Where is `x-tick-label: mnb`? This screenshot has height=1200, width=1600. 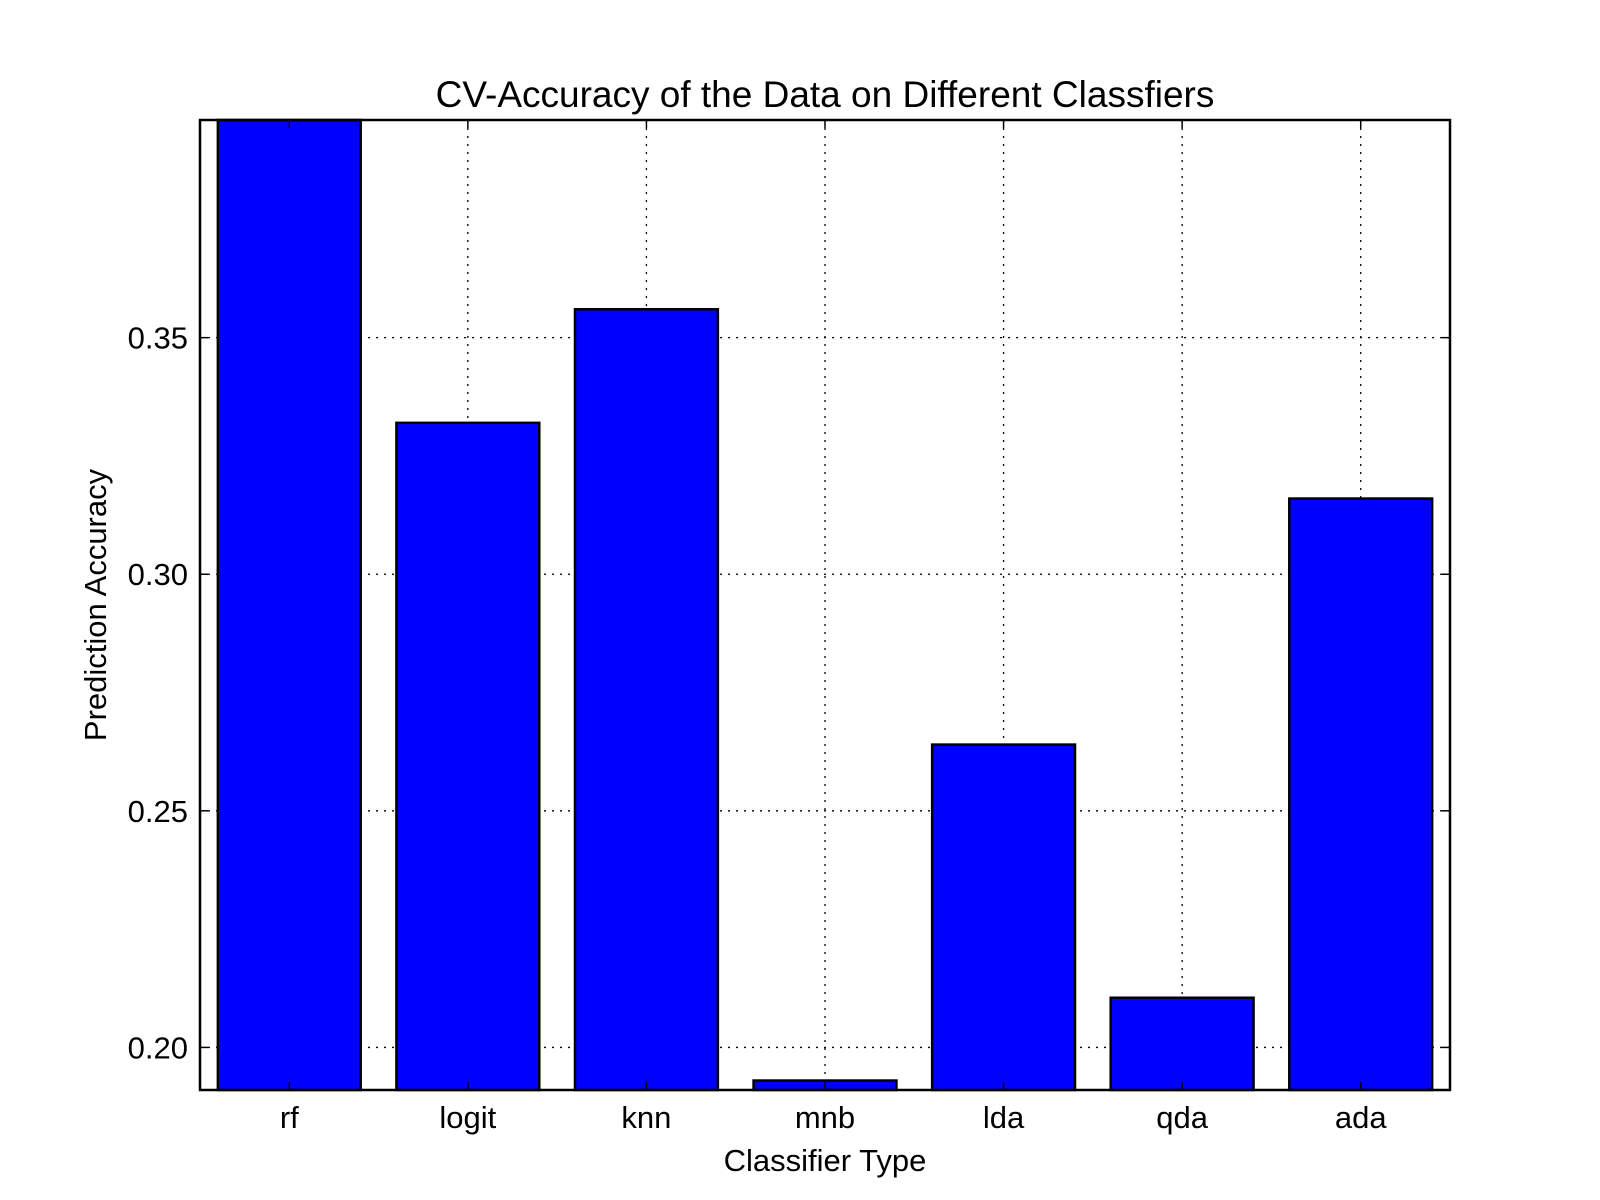 x-tick-label: mnb is located at coordinates (825, 1117).